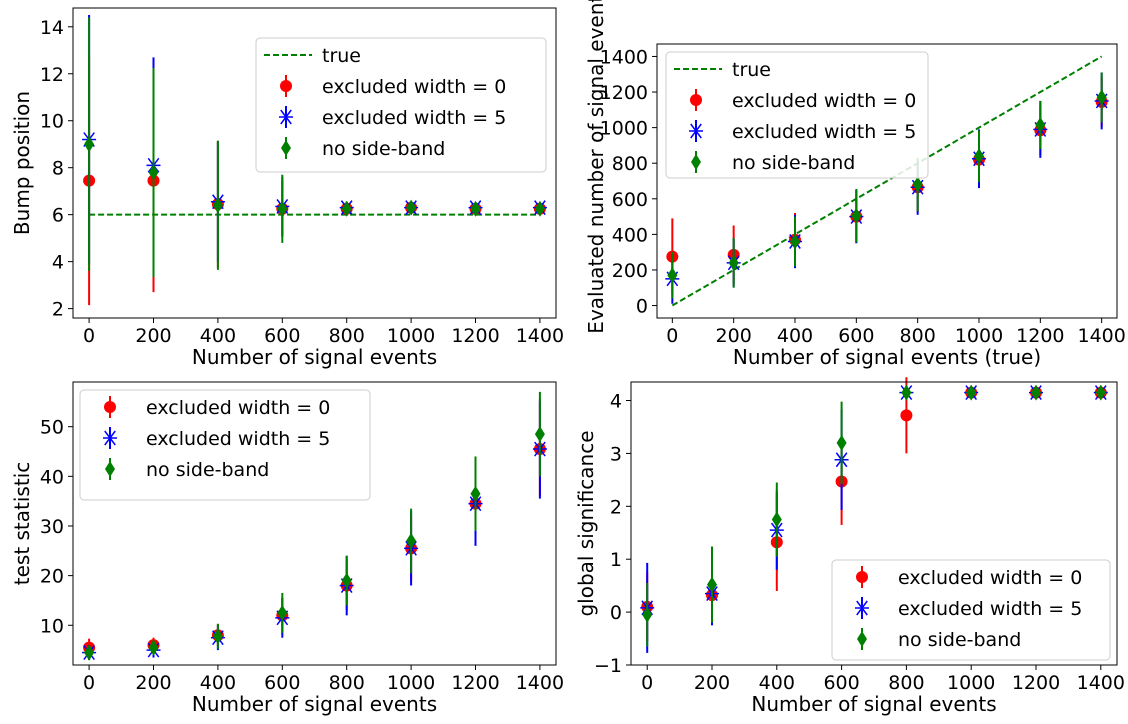 The width and height of the screenshot is (1128, 724). I want to click on y-axis-label: Bump position, so click(22, 163).